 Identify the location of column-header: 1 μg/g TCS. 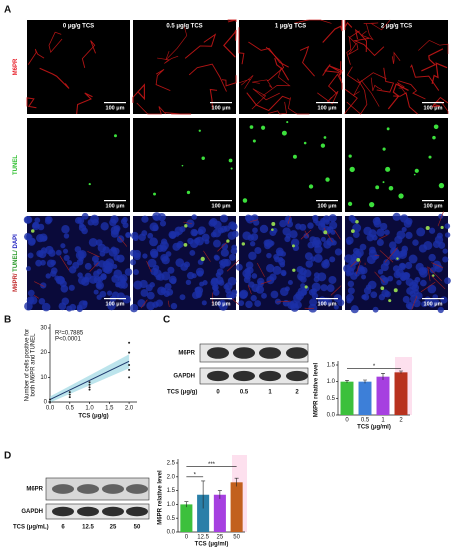
(290, 27).